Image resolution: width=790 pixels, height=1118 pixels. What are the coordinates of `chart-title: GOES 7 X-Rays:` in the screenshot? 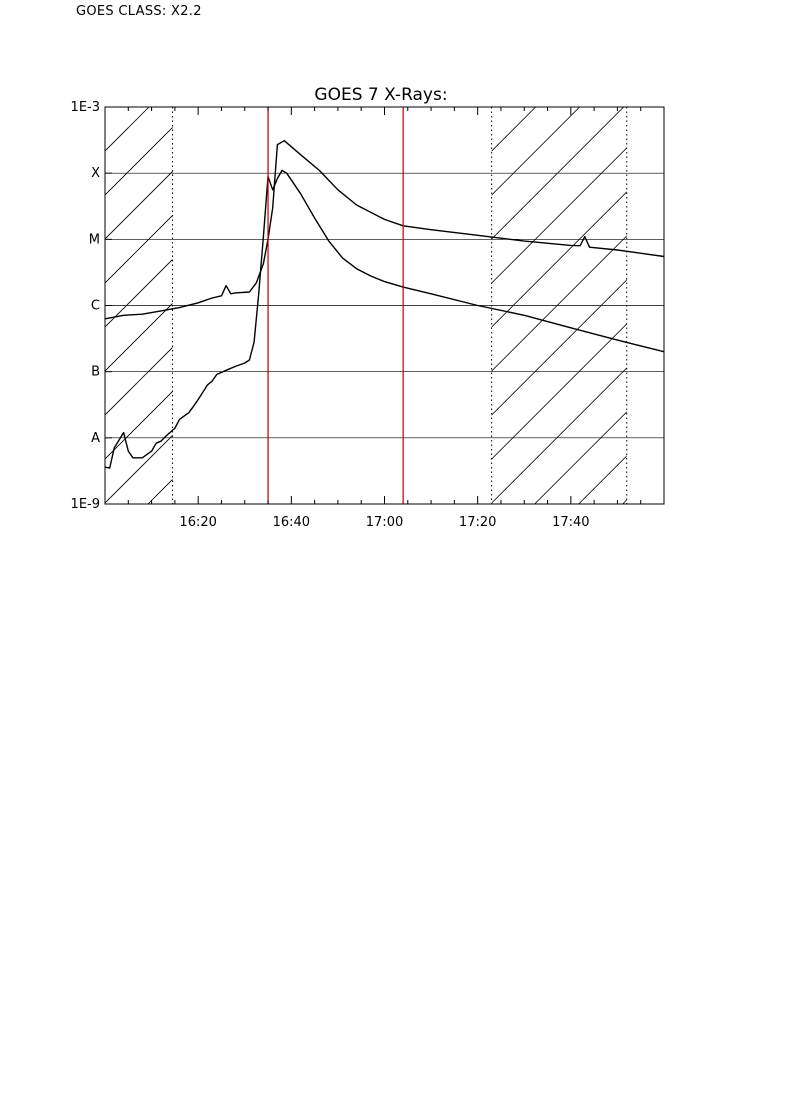 It's located at (380, 95).